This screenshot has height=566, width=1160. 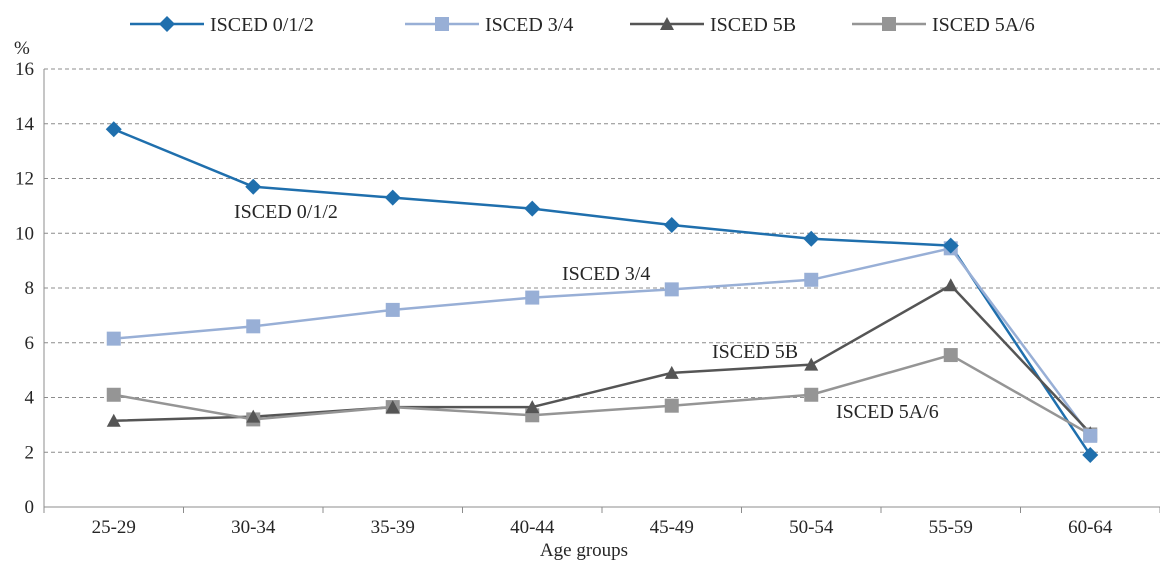 What do you see at coordinates (393, 527) in the screenshot?
I see `x-tick-label: 35-39` at bounding box center [393, 527].